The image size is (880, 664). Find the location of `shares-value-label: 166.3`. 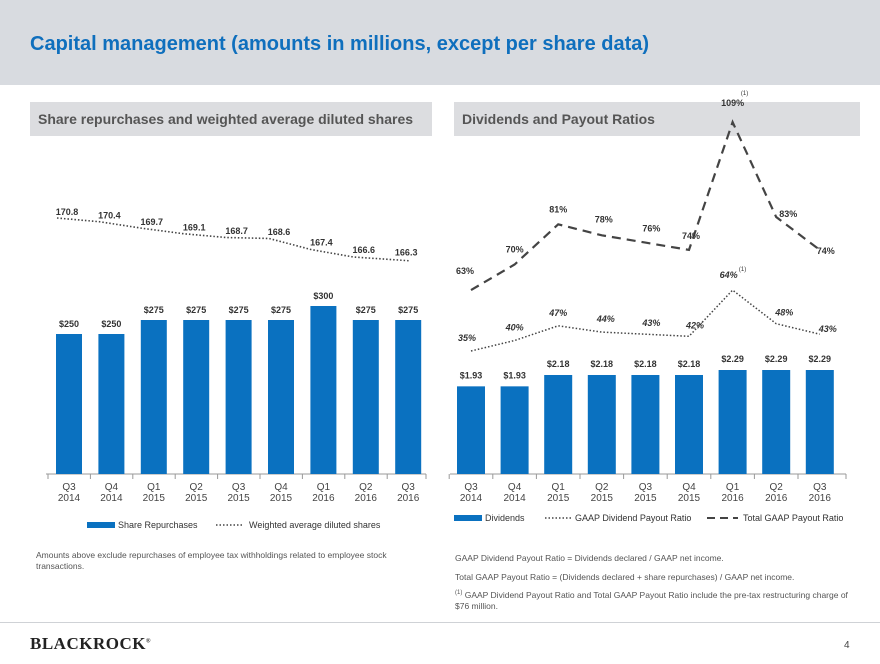

shares-value-label: 166.3 is located at coordinates (406, 253).